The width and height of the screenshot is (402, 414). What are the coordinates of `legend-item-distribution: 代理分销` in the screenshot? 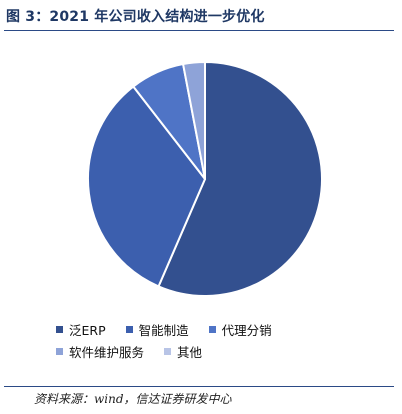 It's located at (240, 329).